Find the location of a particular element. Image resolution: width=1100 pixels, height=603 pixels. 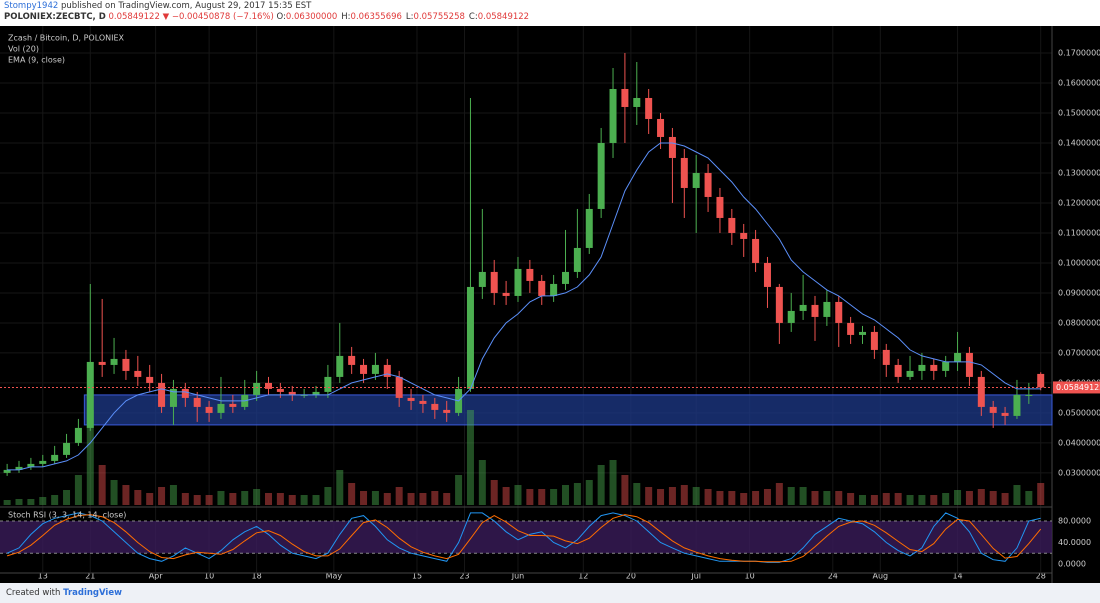

ohlc-label: L: is located at coordinates (409, 17).